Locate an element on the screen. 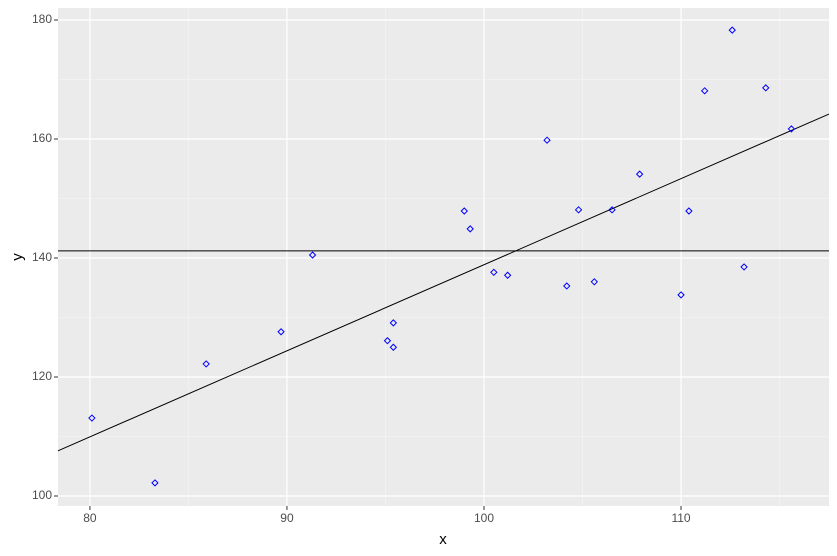  x-tick-label: 110 is located at coordinates (680, 518).